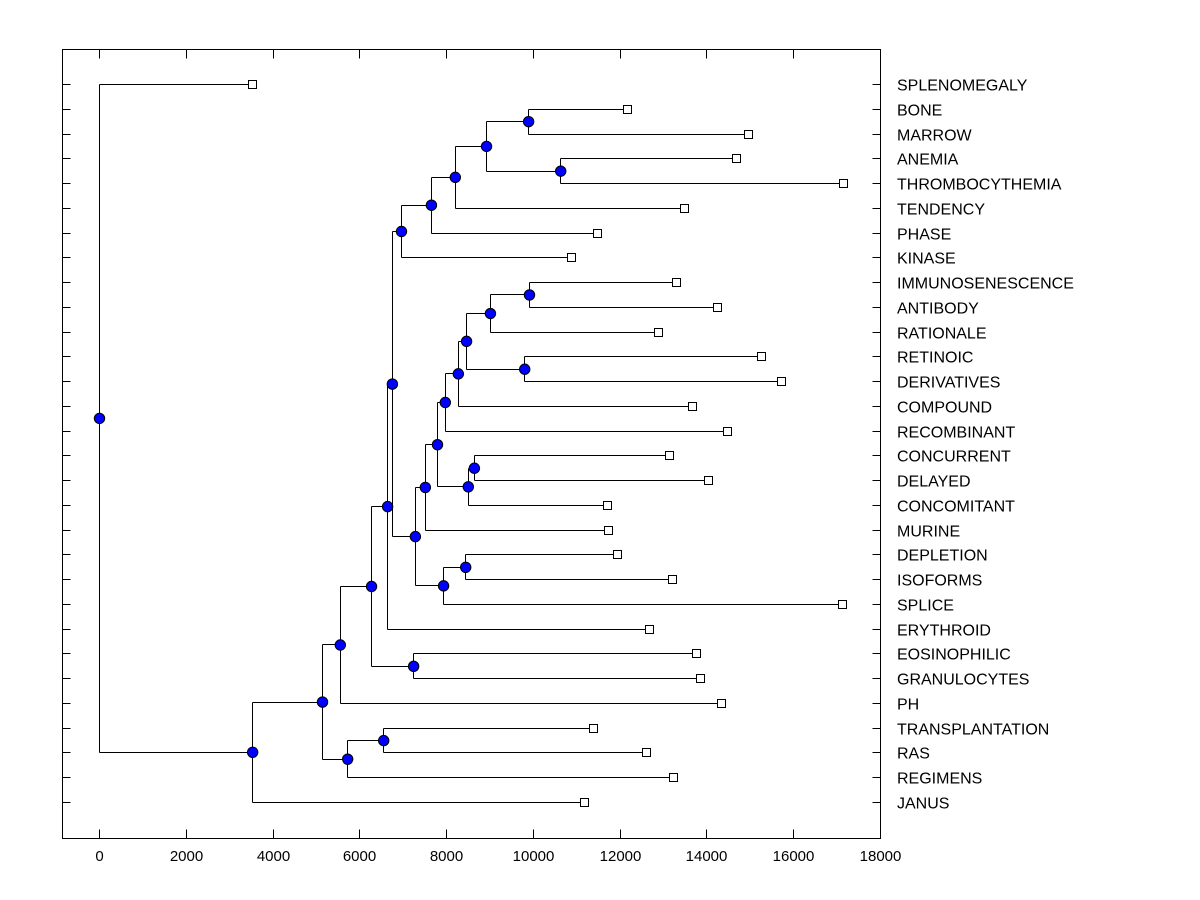 The height and width of the screenshot is (900, 1200). Describe the element at coordinates (938, 309) in the screenshot. I see `leaf-label: ANTIBODY` at that location.